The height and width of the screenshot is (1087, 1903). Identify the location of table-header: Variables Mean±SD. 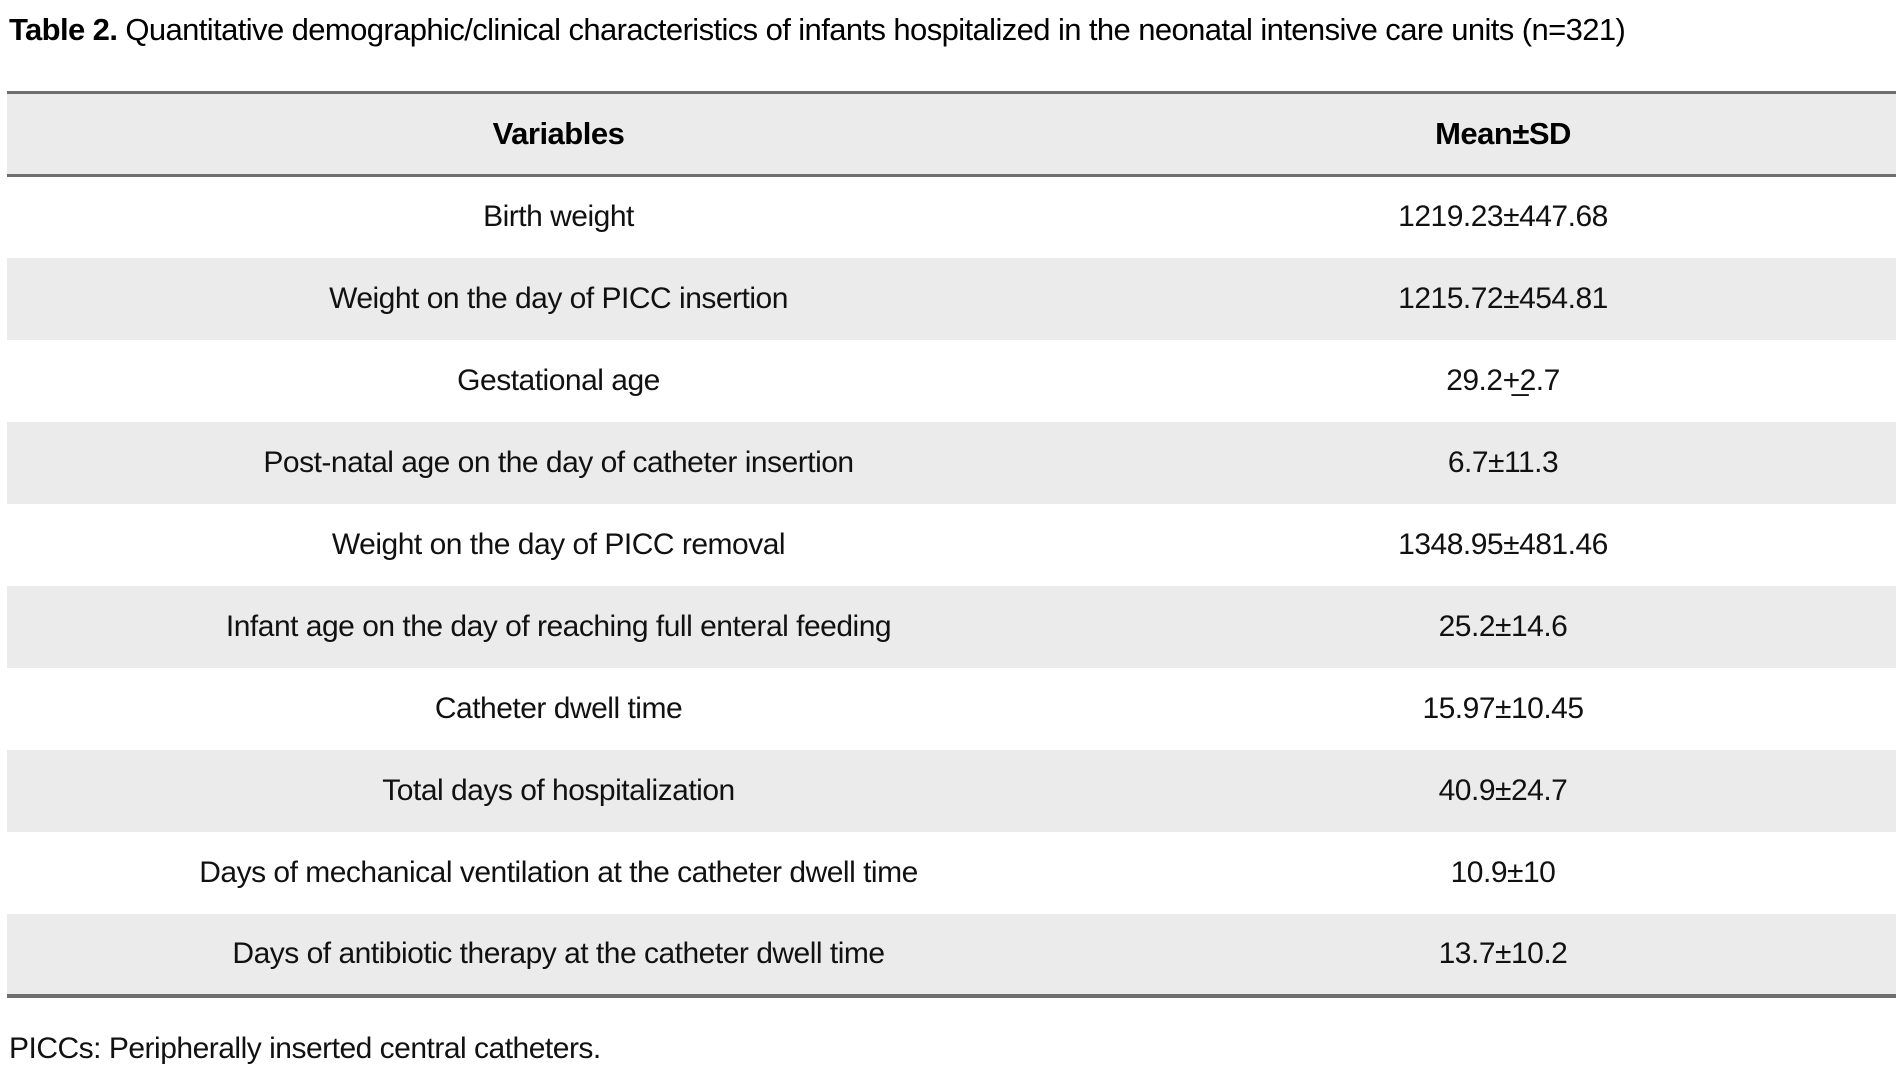
(951, 134).